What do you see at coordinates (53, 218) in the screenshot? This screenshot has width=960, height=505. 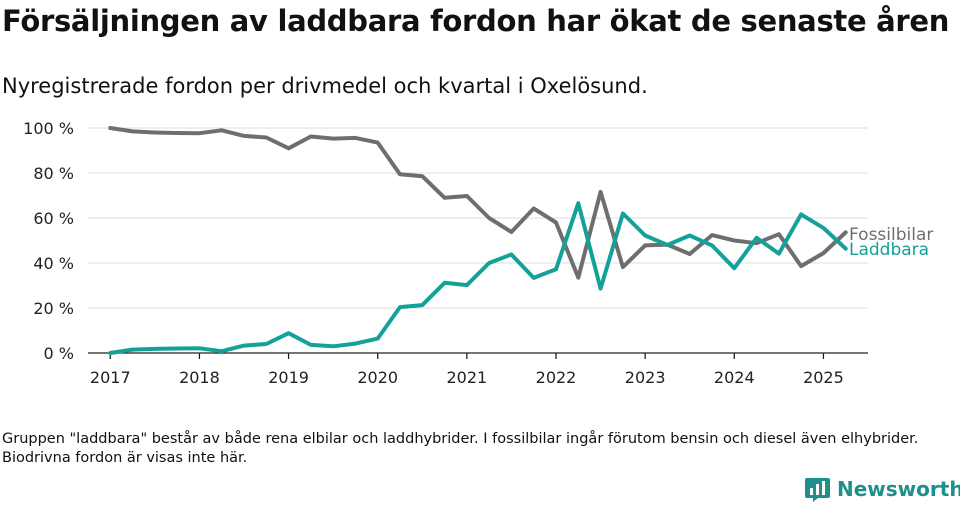 I see `y-tick-label: 60 %` at bounding box center [53, 218].